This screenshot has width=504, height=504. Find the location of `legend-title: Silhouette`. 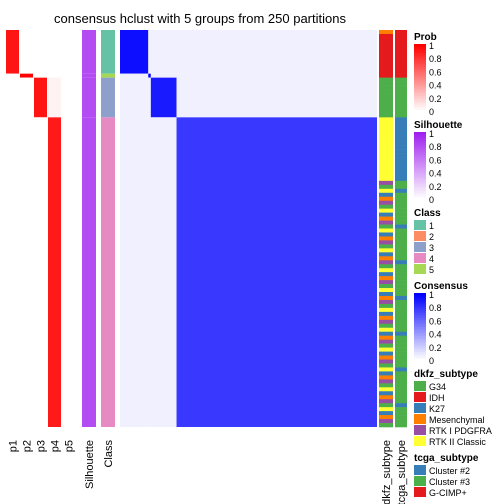

legend-title: Silhouette is located at coordinates (438, 125).